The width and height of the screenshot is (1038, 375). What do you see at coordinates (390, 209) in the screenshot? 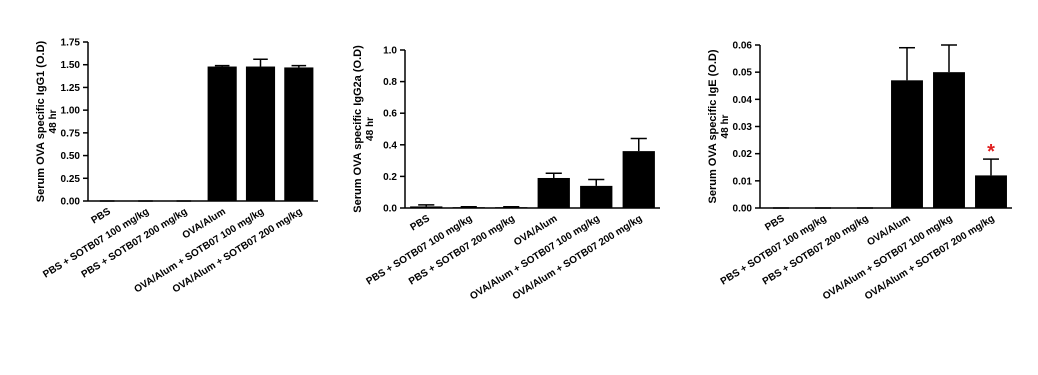
I see `y-tick-label: 0.0` at bounding box center [390, 209].